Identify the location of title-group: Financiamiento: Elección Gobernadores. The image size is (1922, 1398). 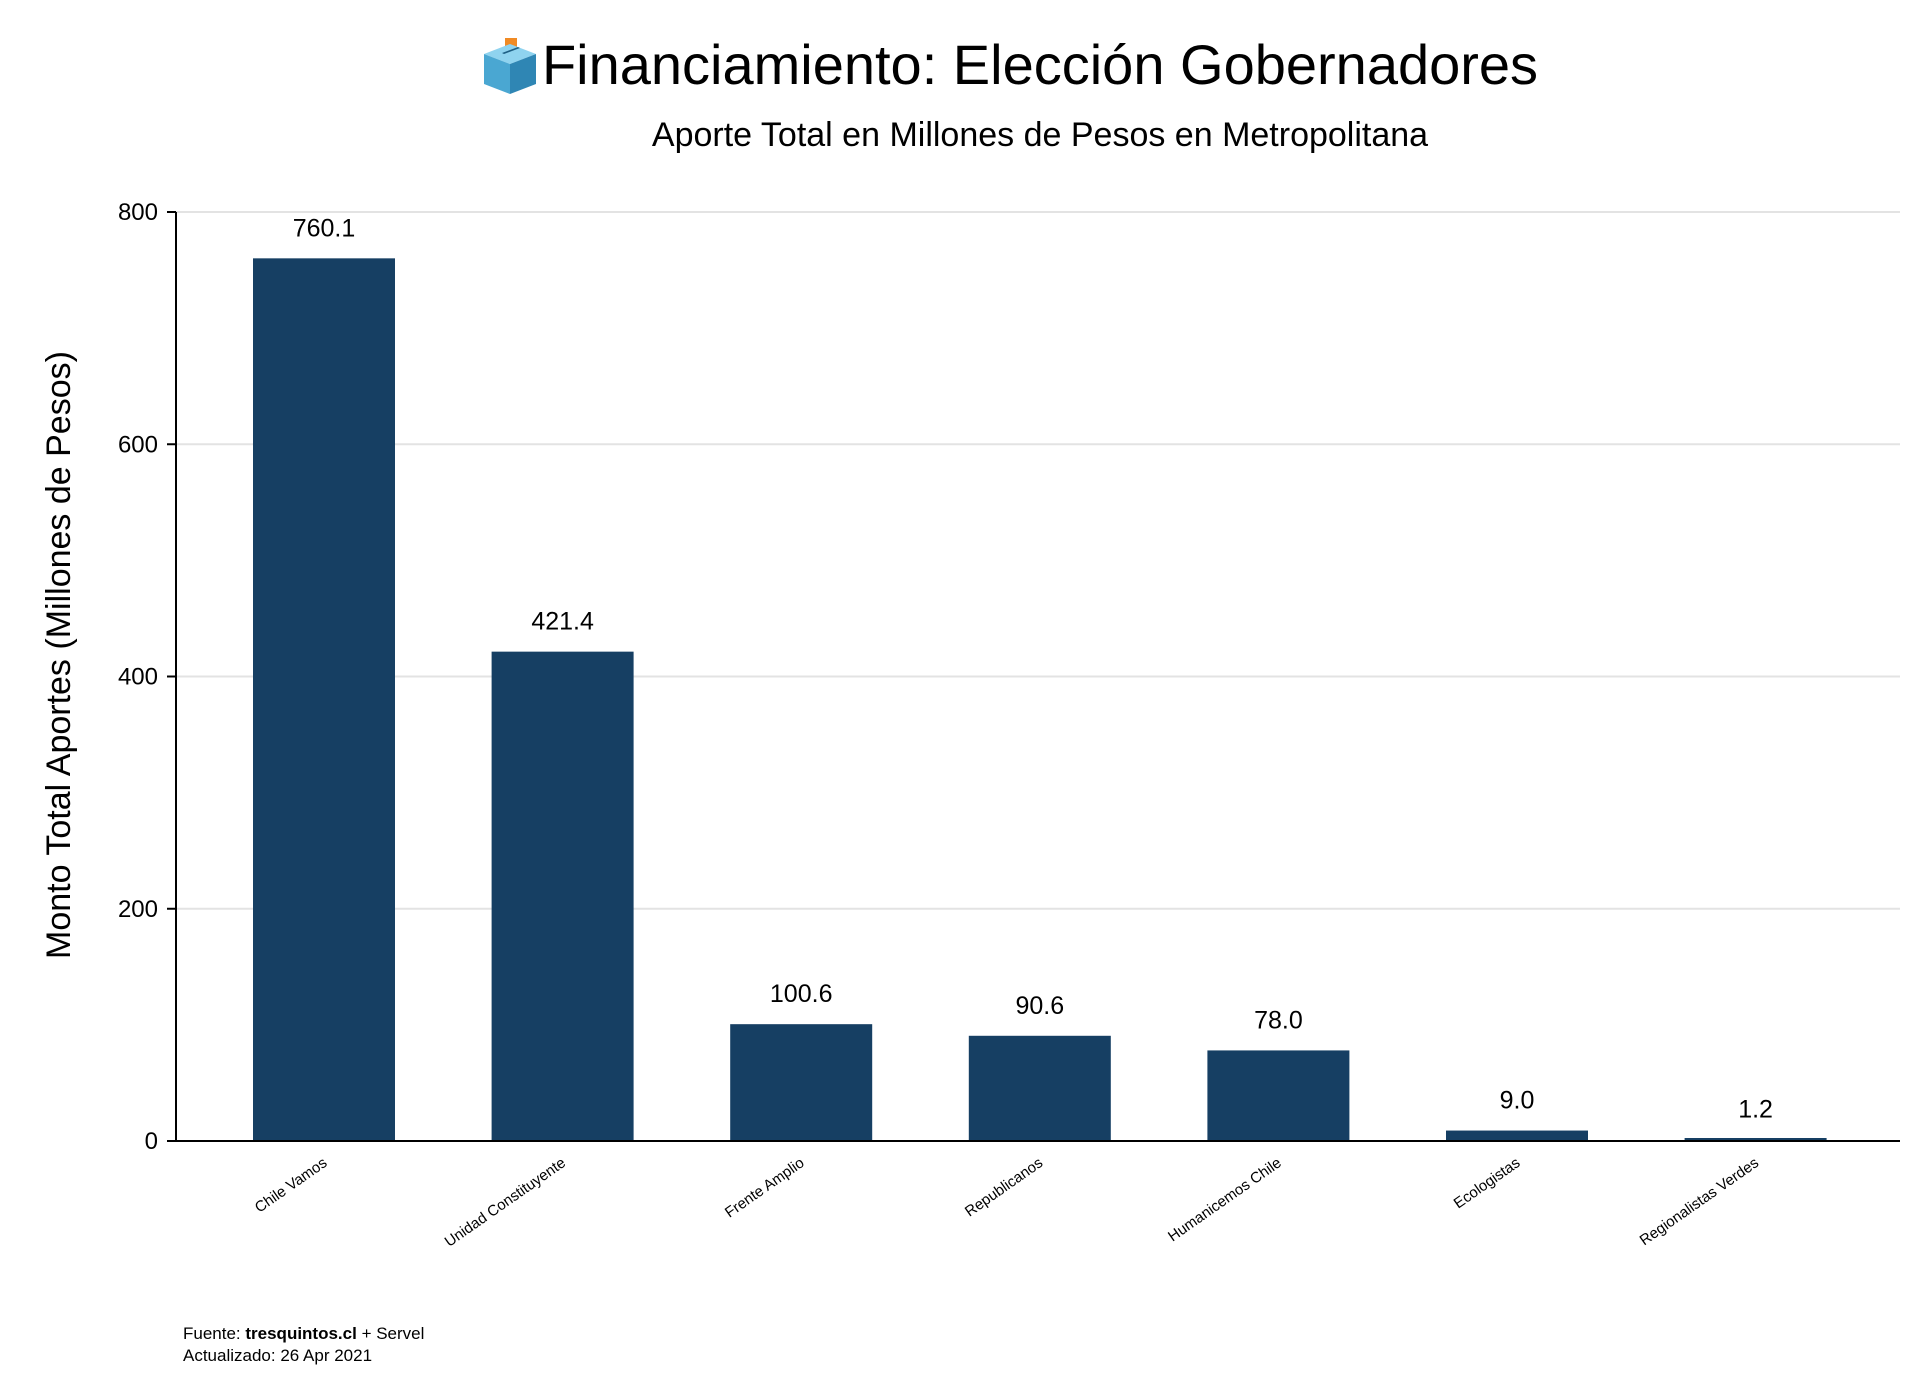
(1011, 64).